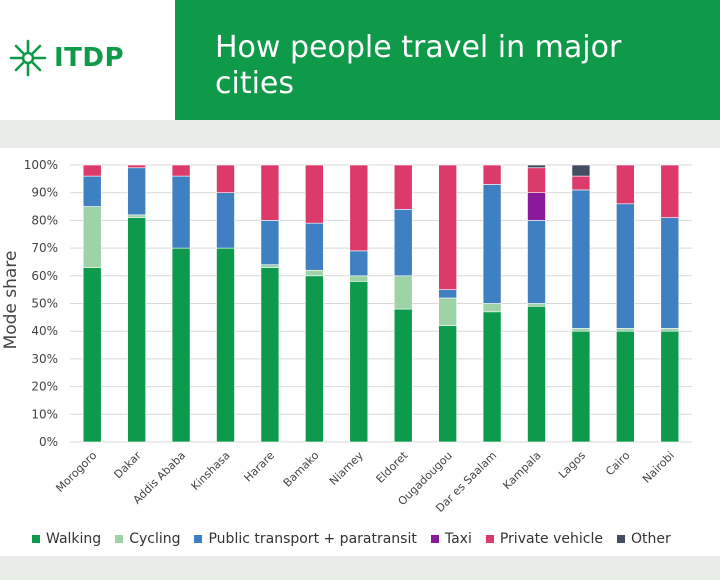 This screenshot has height=580, width=720. Describe the element at coordinates (44, 220) in the screenshot. I see `y-tick-label: 80%` at that location.